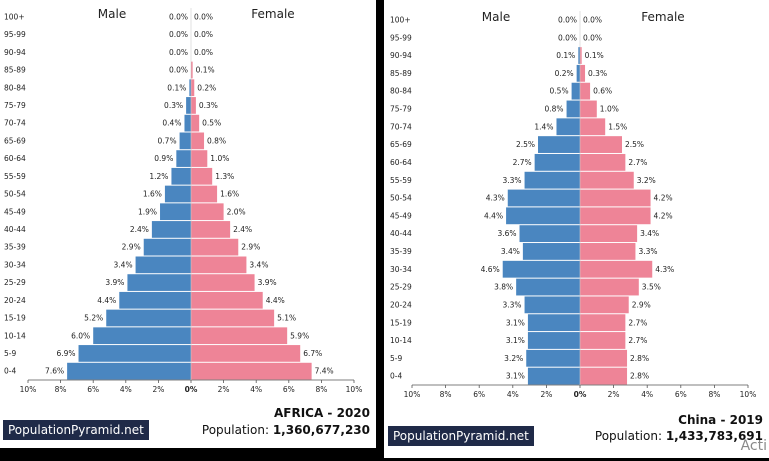  Describe the element at coordinates (515, 340) in the screenshot. I see `male-value-label: 3.1%` at that location.